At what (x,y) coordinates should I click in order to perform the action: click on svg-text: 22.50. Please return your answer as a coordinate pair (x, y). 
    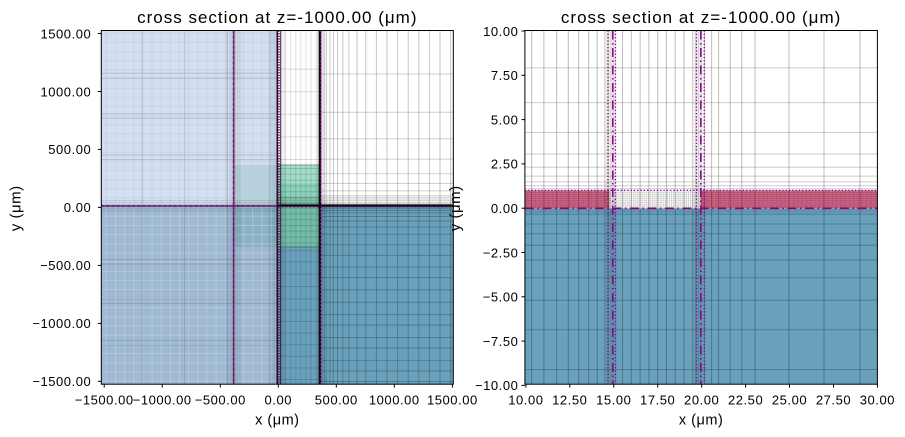
    Looking at the image, I should click on (745, 400).